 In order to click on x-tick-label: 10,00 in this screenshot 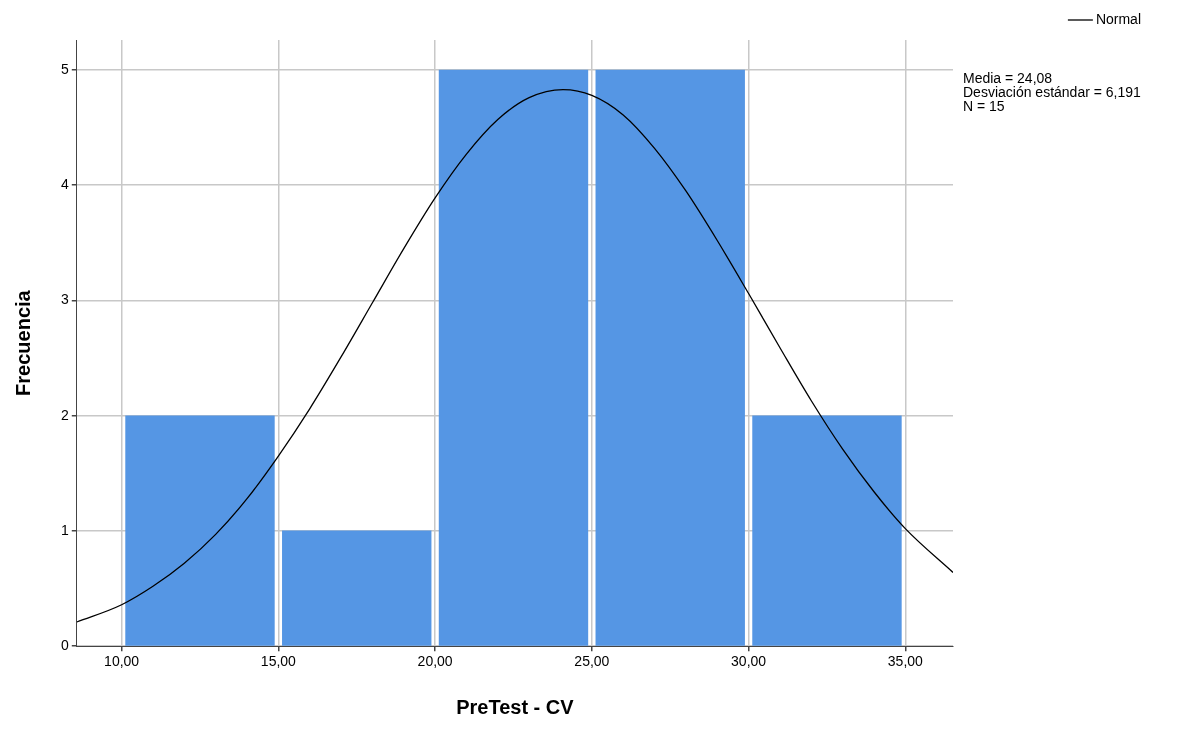, I will do `click(122, 661)`.